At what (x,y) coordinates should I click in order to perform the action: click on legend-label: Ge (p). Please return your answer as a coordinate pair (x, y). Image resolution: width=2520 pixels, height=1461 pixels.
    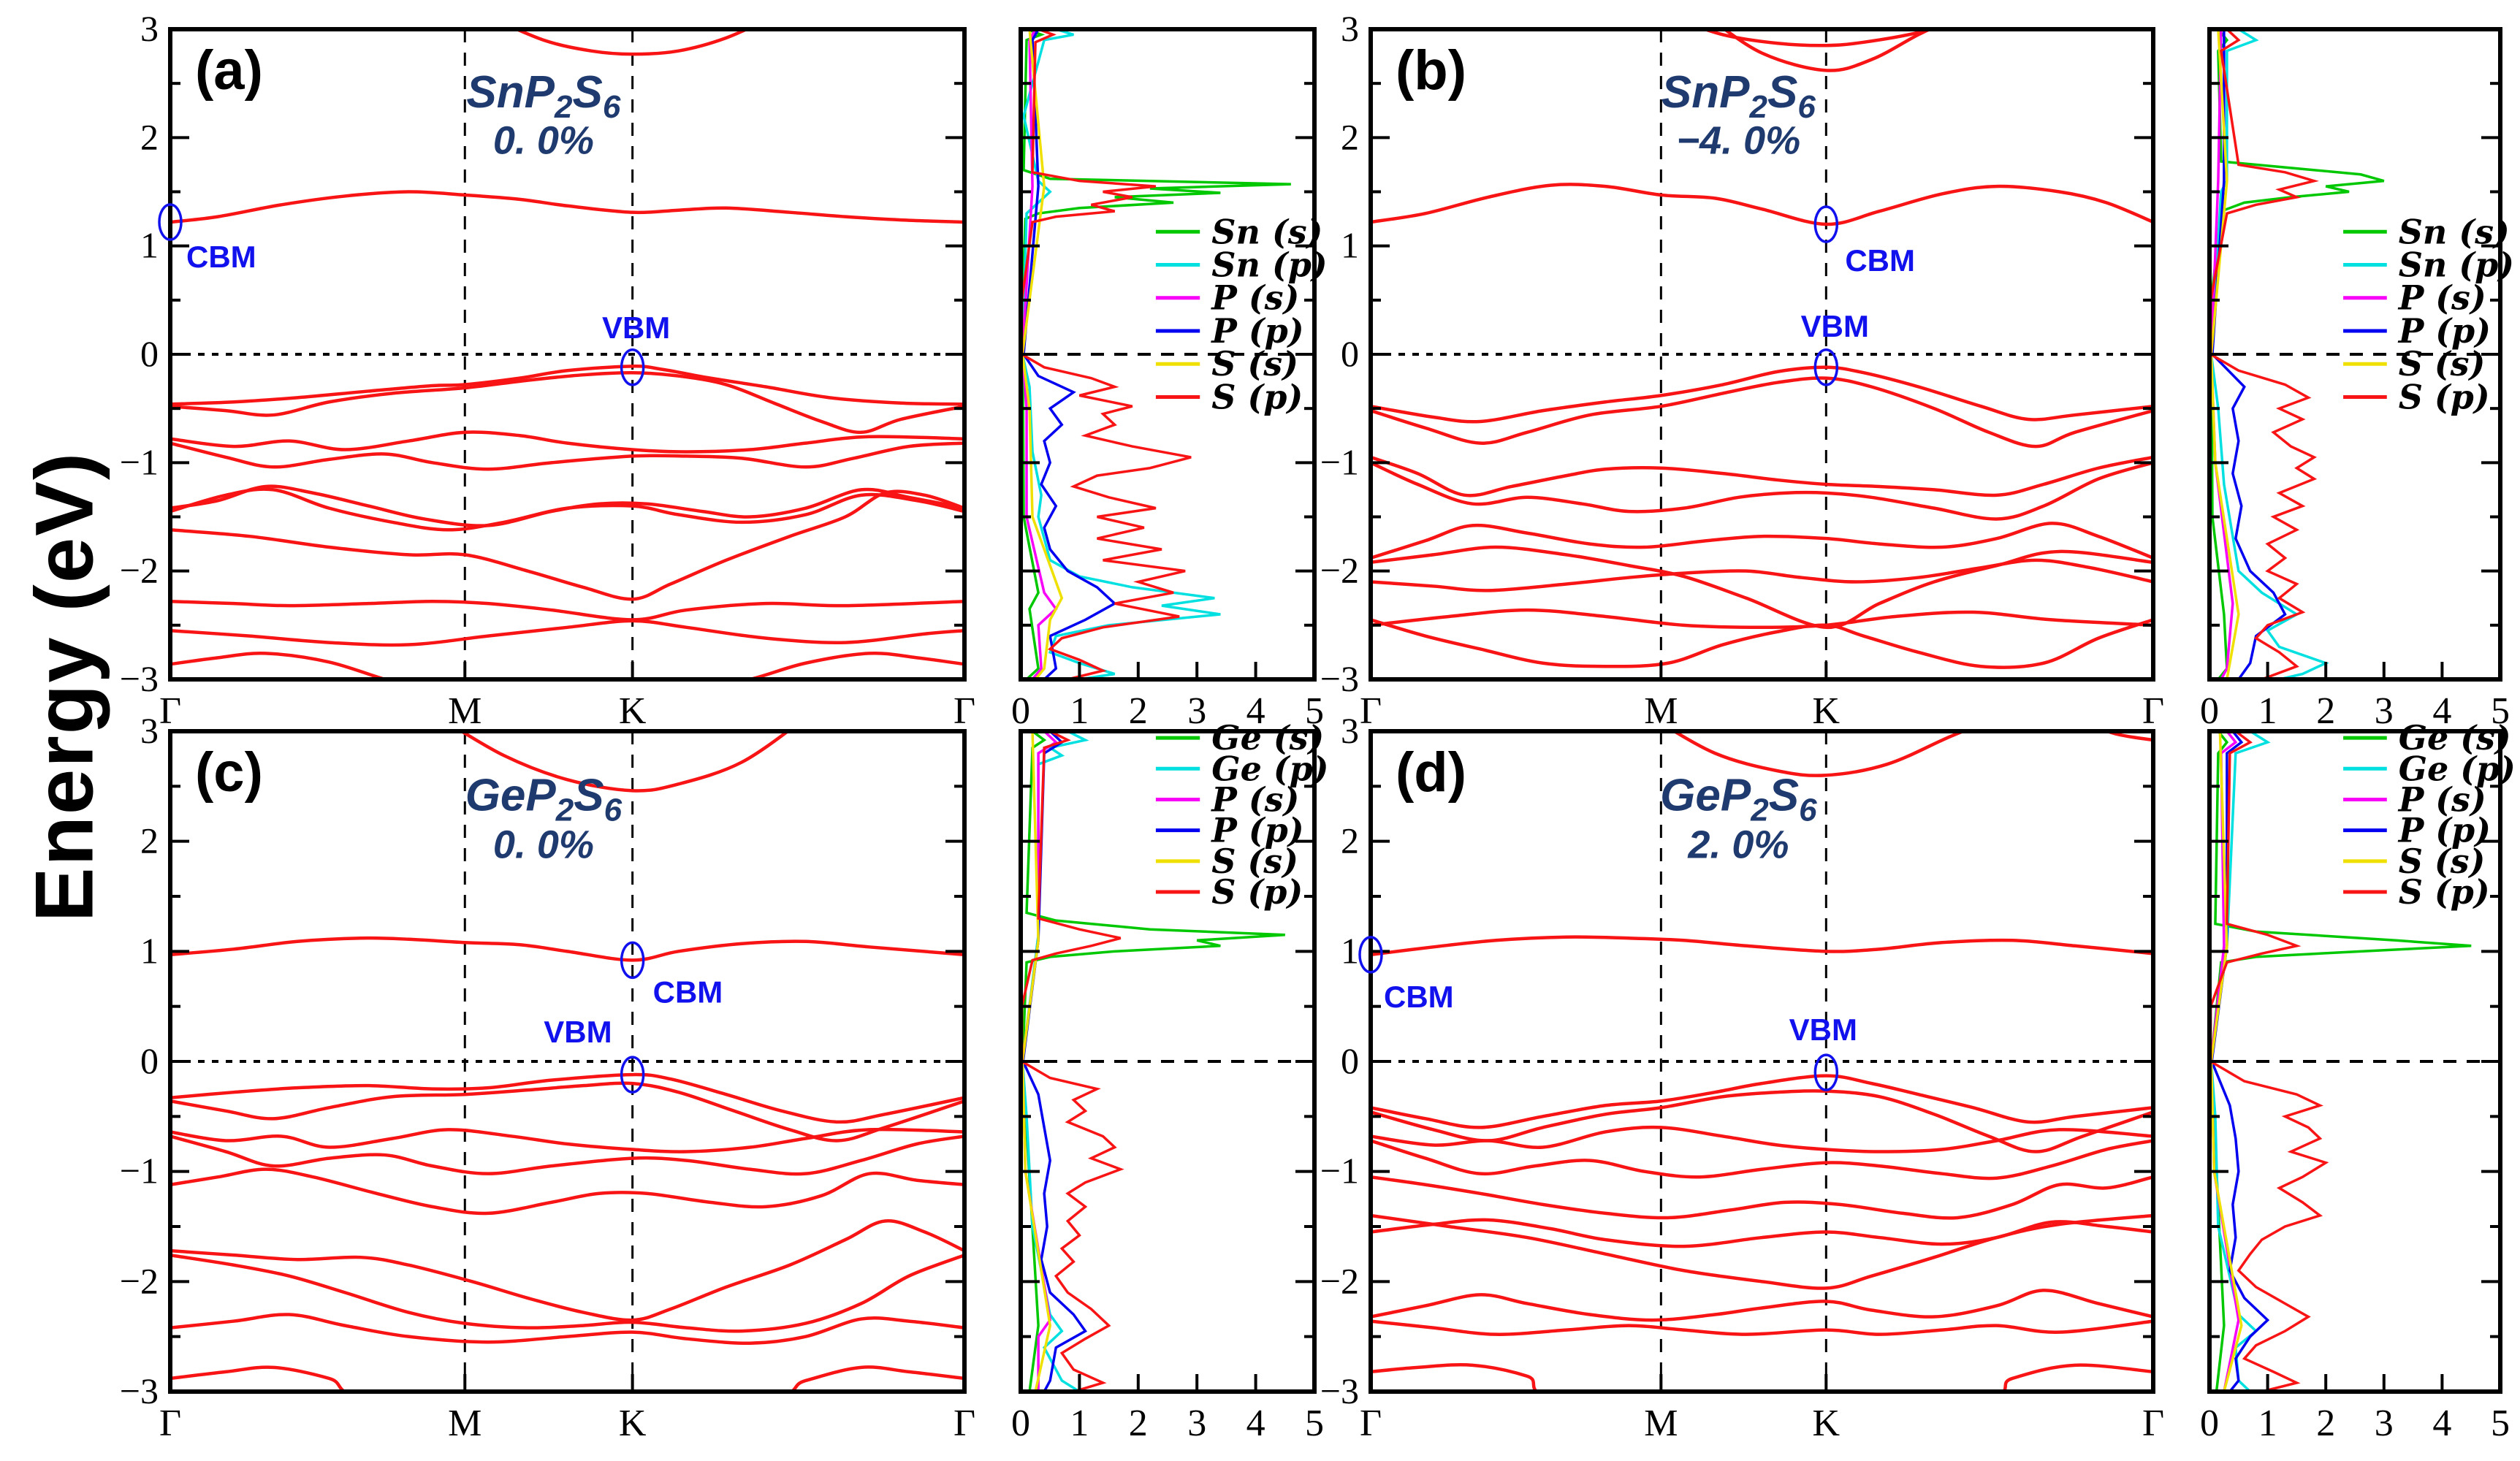
    Looking at the image, I should click on (1269, 769).